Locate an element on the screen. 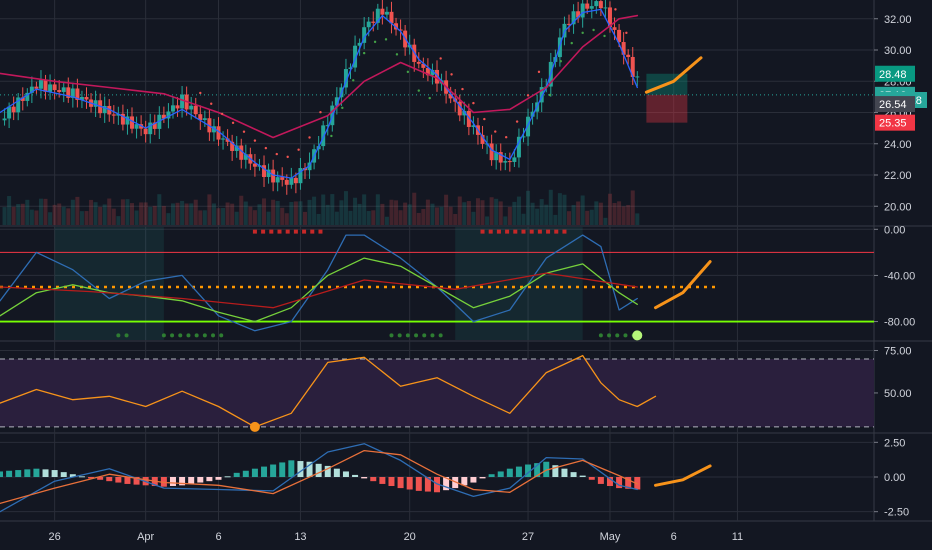 The width and height of the screenshot is (932, 550). y-tick-label: 50.00 is located at coordinates (898, 394).